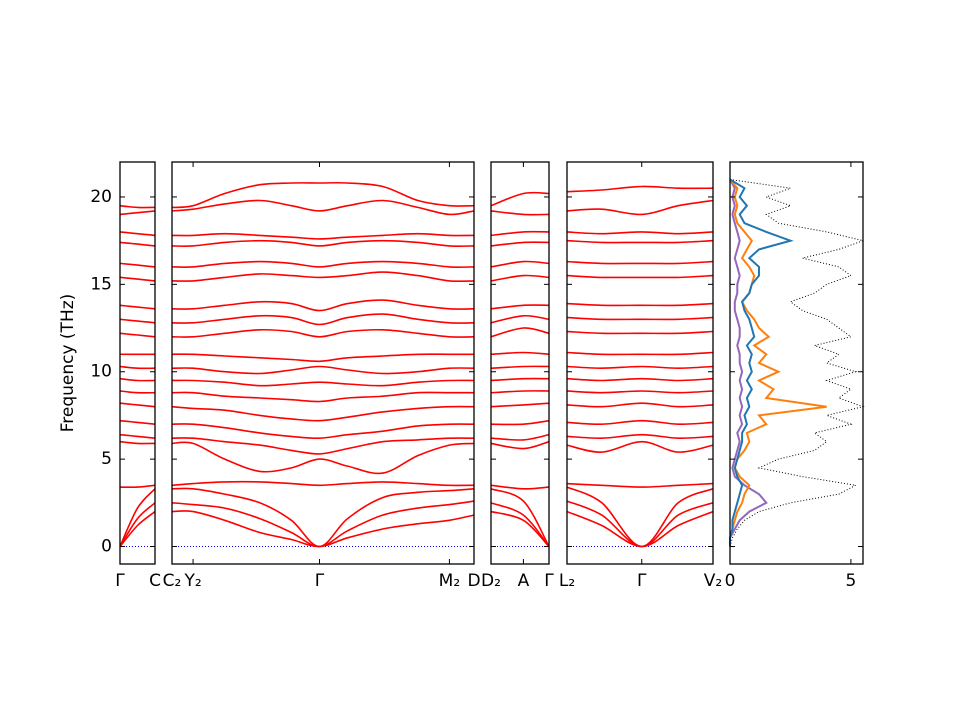 The image size is (960, 720). Describe the element at coordinates (491, 581) in the screenshot. I see `x-tick-label: D₂` at that location.